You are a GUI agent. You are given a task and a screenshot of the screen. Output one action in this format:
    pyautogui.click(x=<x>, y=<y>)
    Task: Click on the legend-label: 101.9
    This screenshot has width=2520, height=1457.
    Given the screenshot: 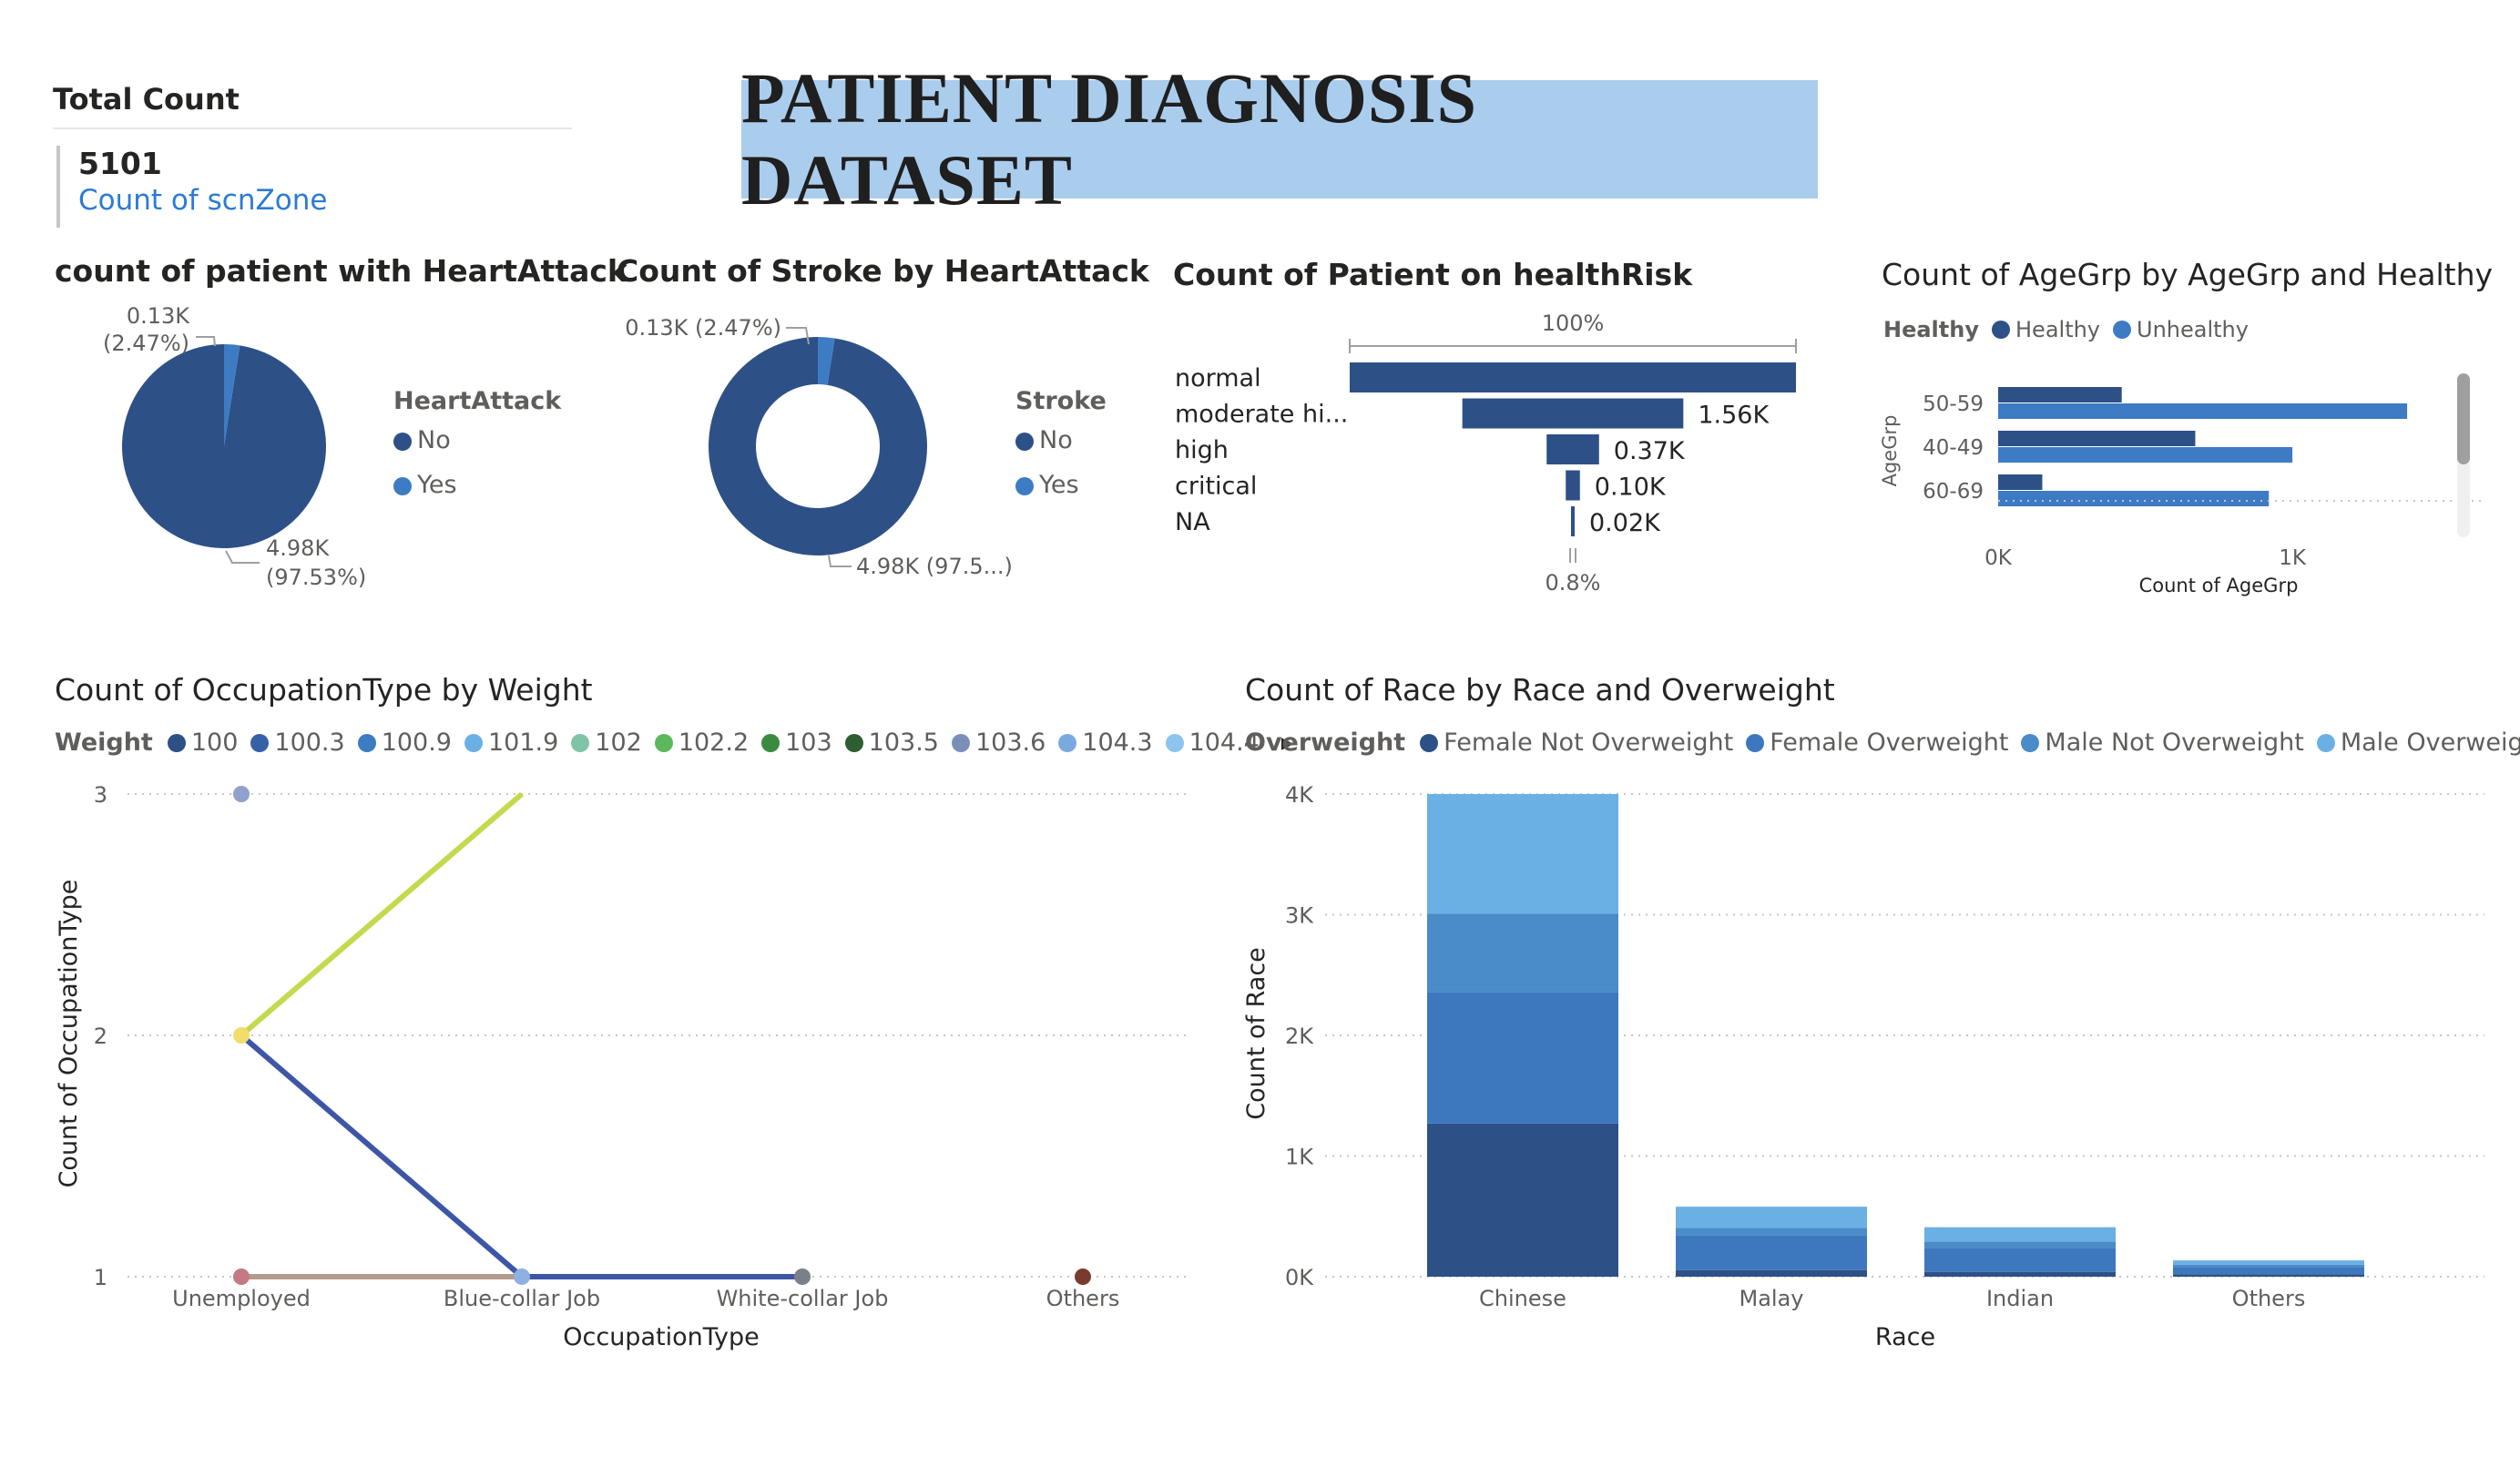 What is the action you would take?
    pyautogui.click(x=523, y=743)
    